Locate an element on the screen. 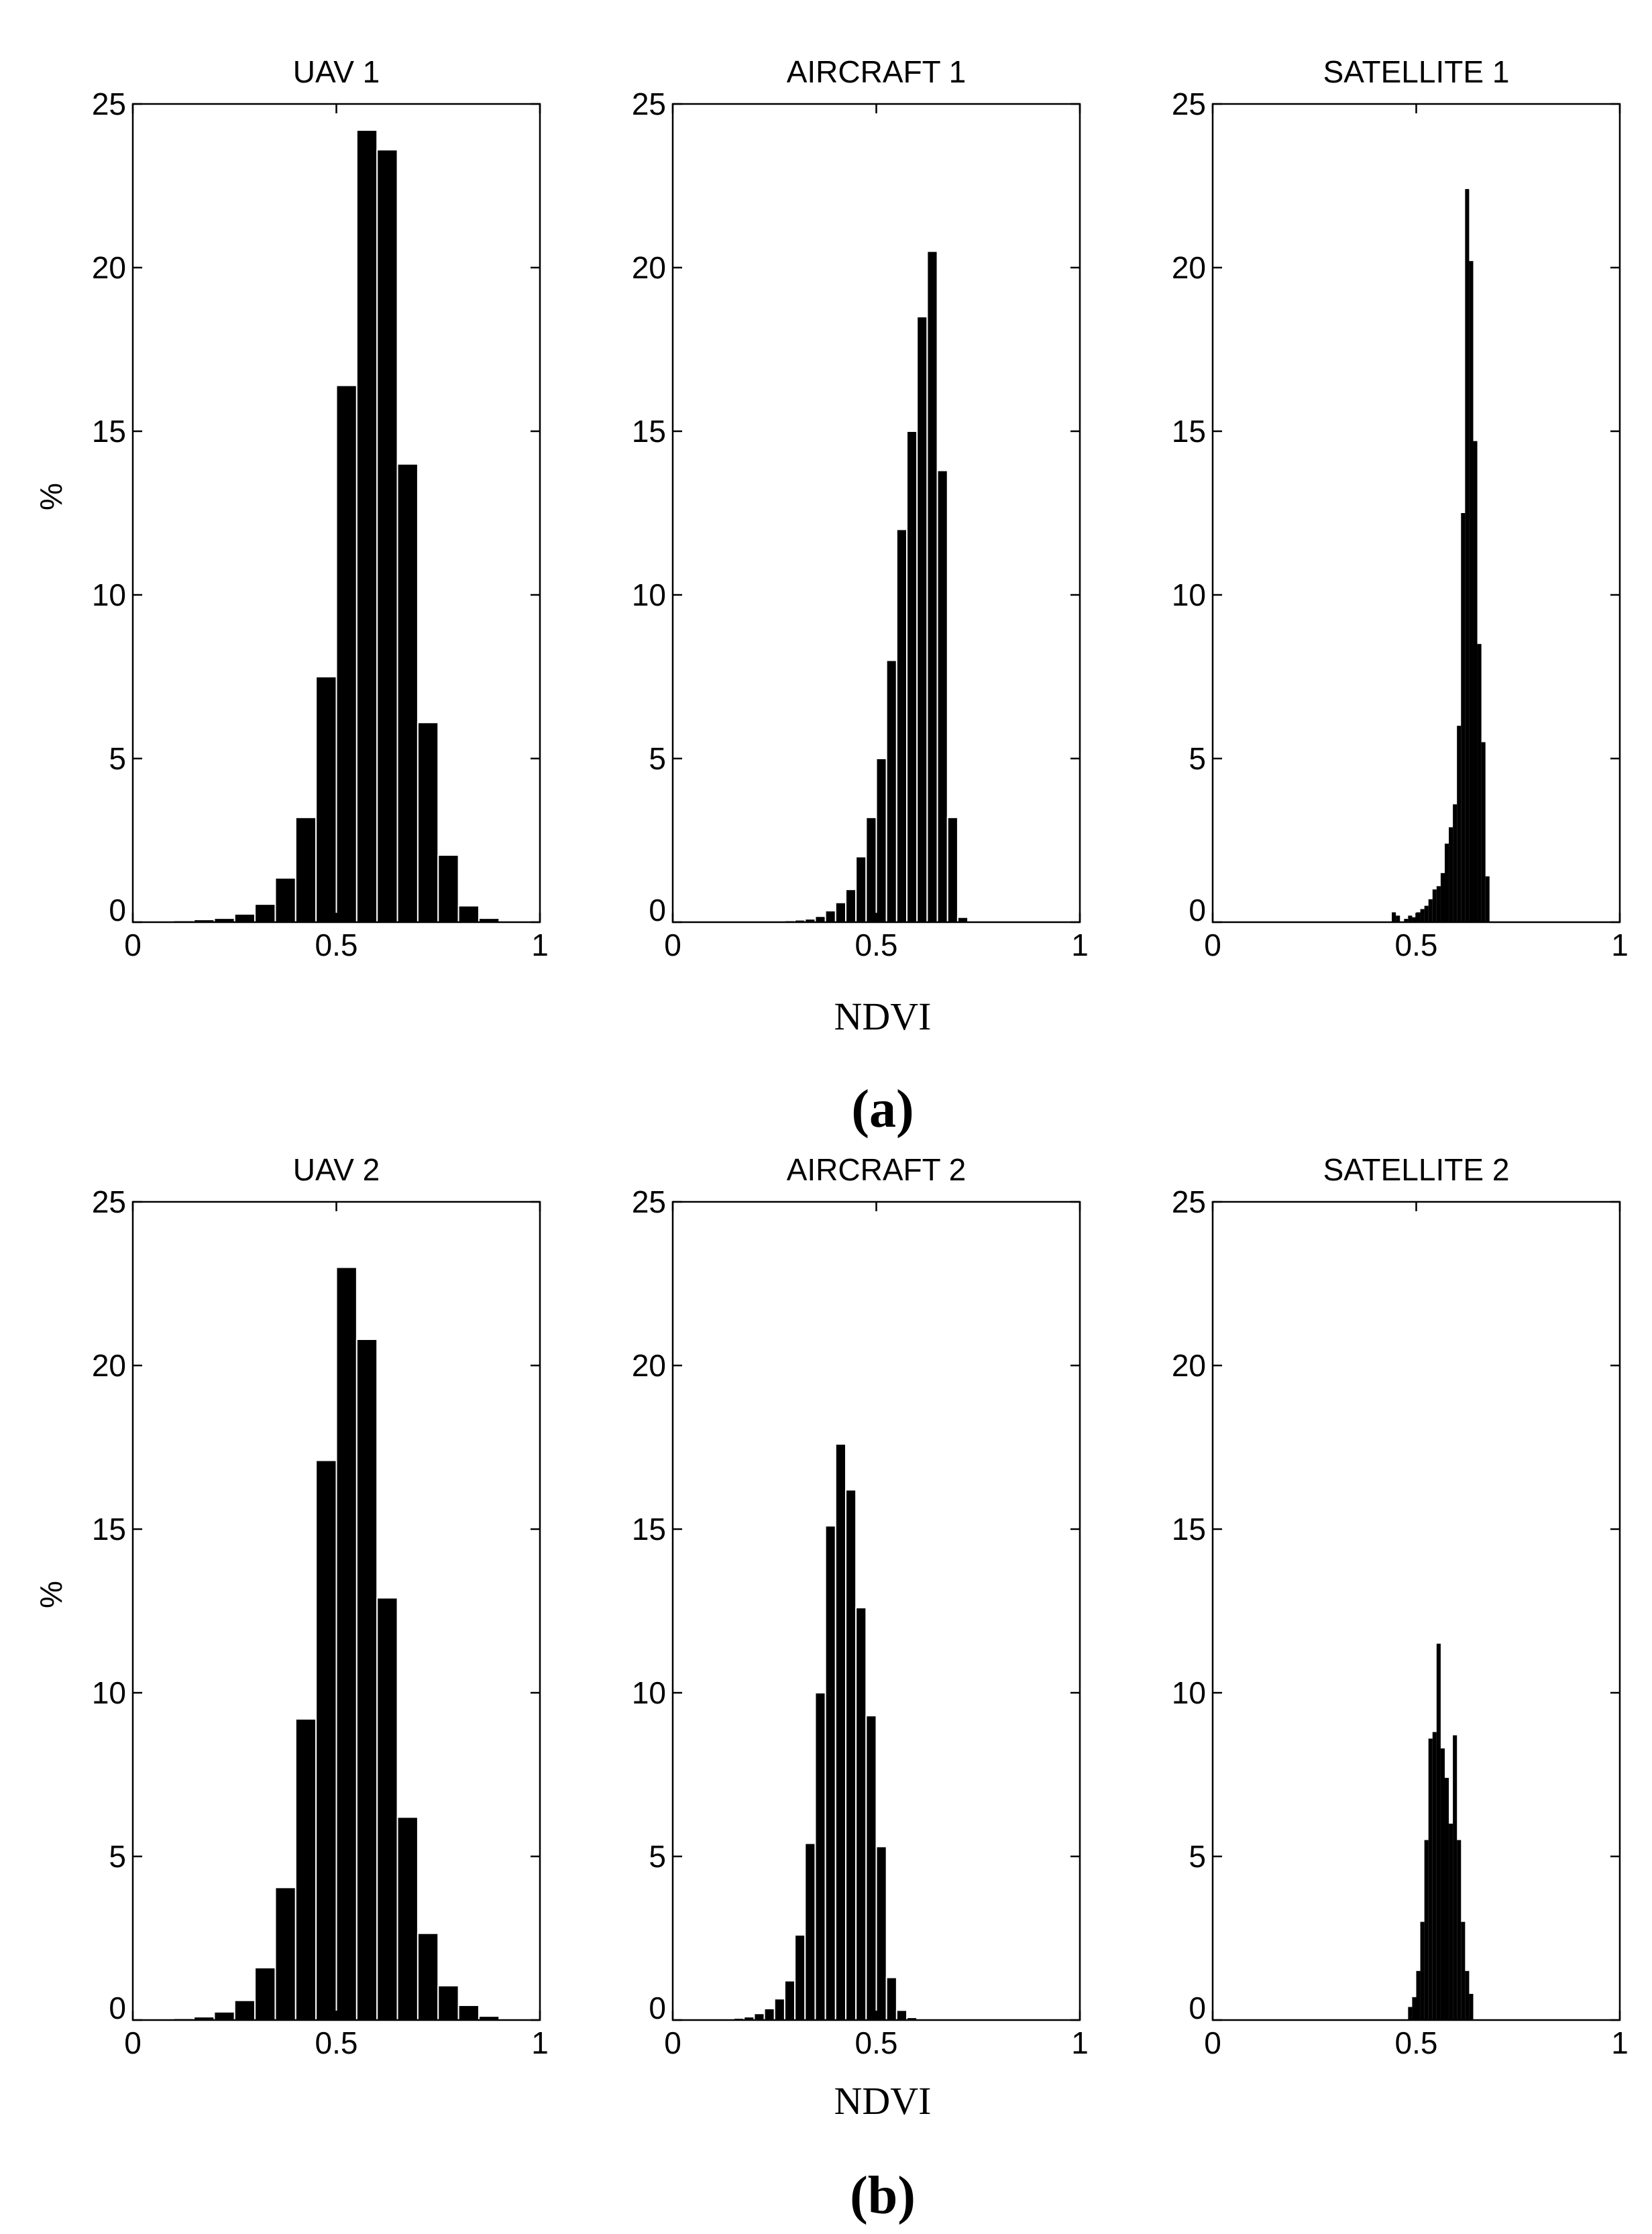 This screenshot has height=2234, width=1652. subplot-6: SATELLITE 2 0 5 10 15 20 25 0 0.5 1 is located at coordinates (1400, 1606).